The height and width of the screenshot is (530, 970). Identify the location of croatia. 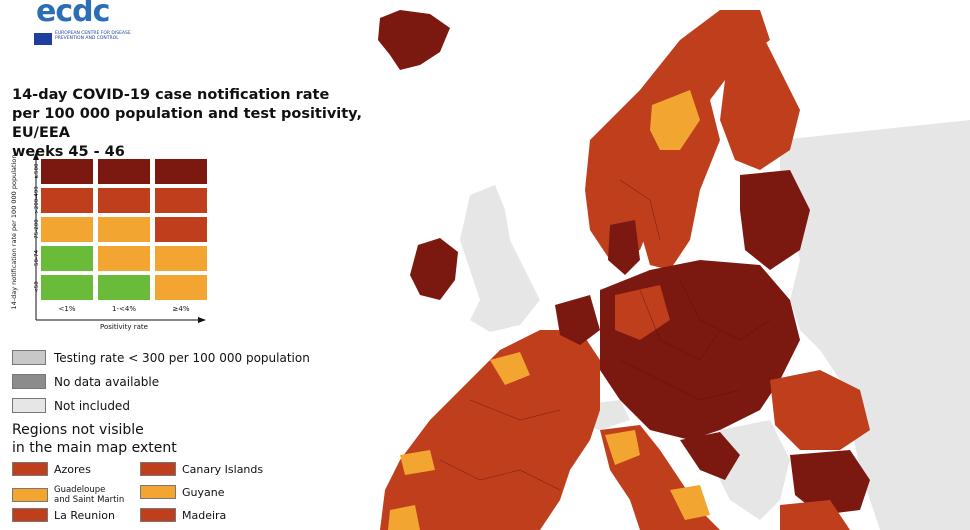
(710, 456).